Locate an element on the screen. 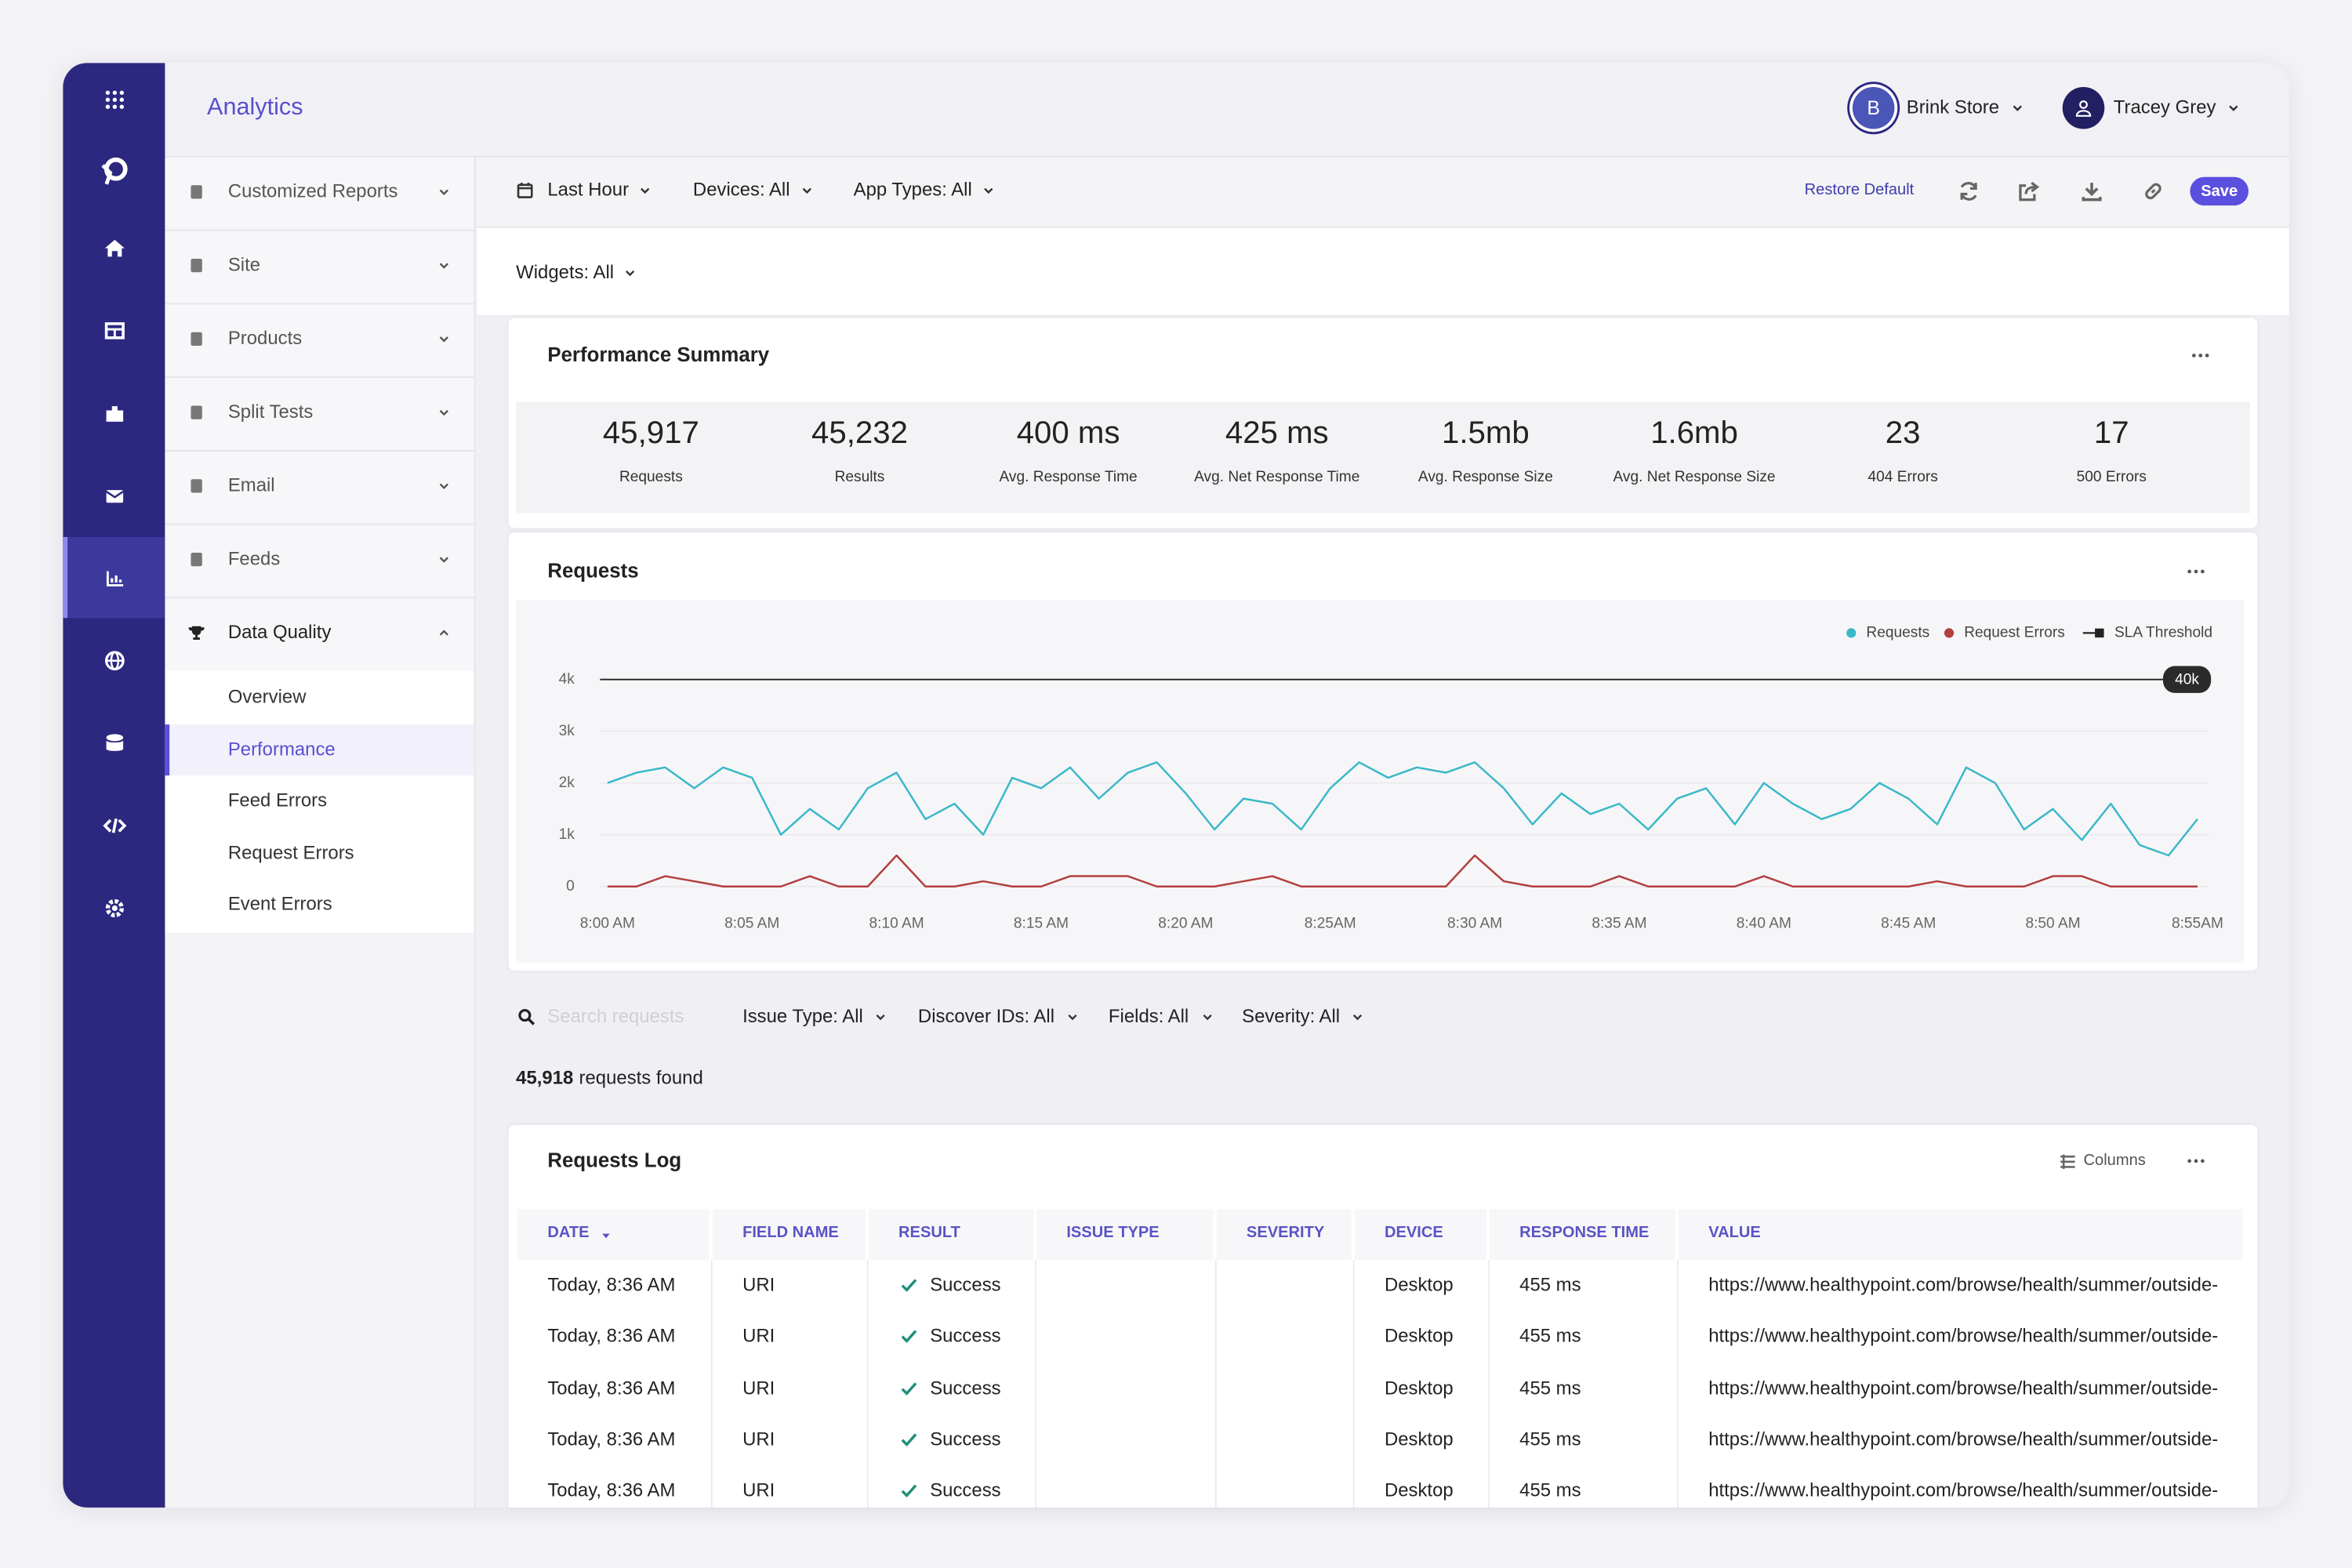 The width and height of the screenshot is (2352, 1568). table-cell: 455 ms is located at coordinates (1550, 1336).